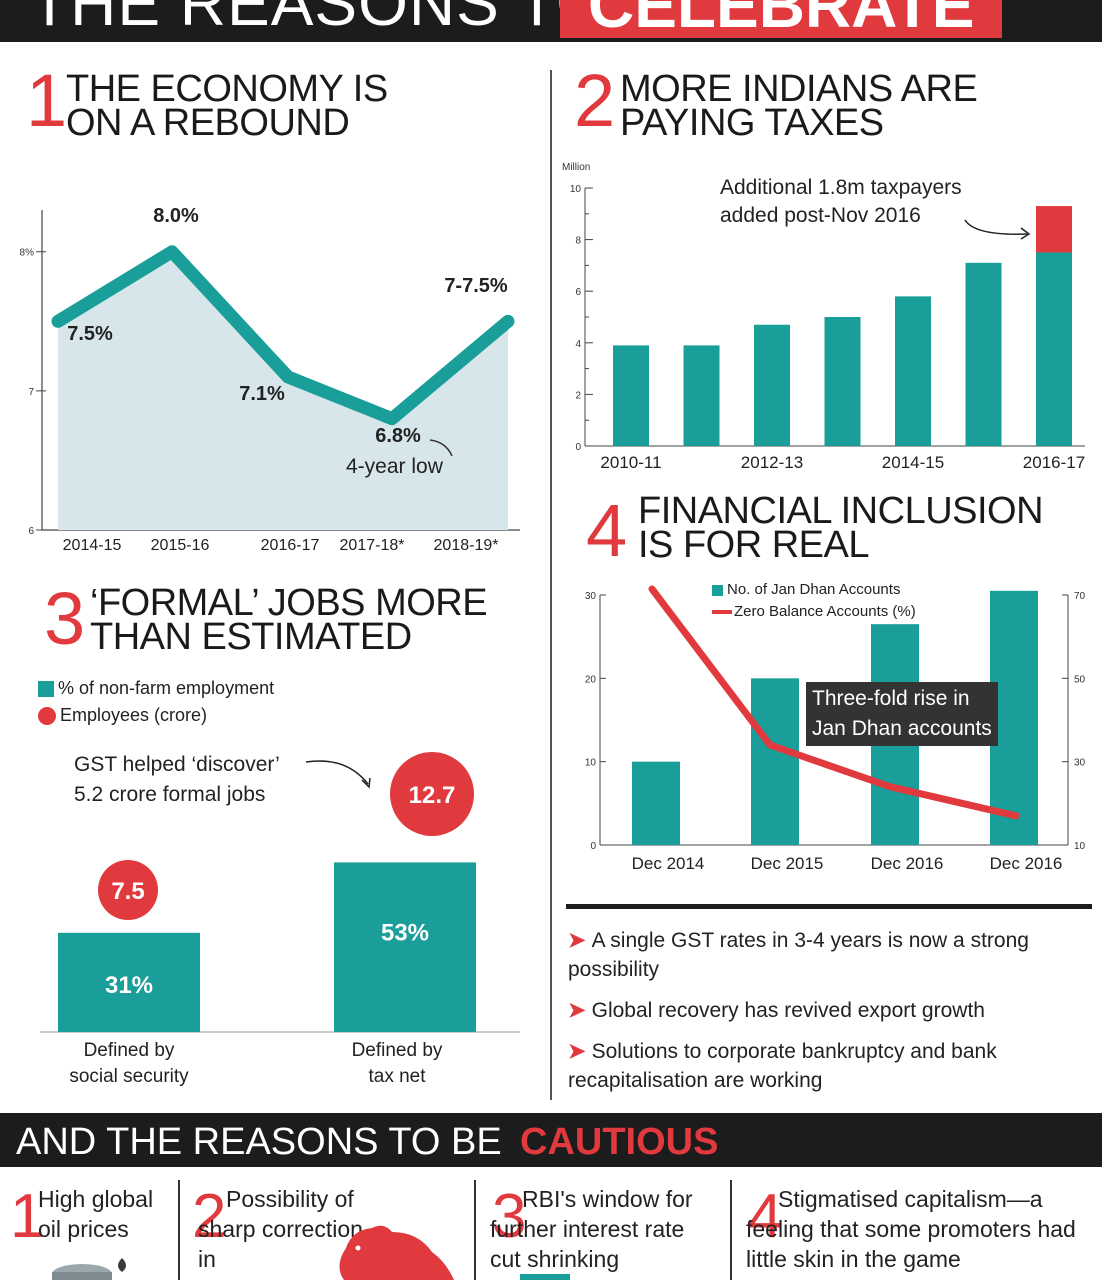 This screenshot has height=1280, width=1102. I want to click on x-tick-label: social security, so click(129, 1076).